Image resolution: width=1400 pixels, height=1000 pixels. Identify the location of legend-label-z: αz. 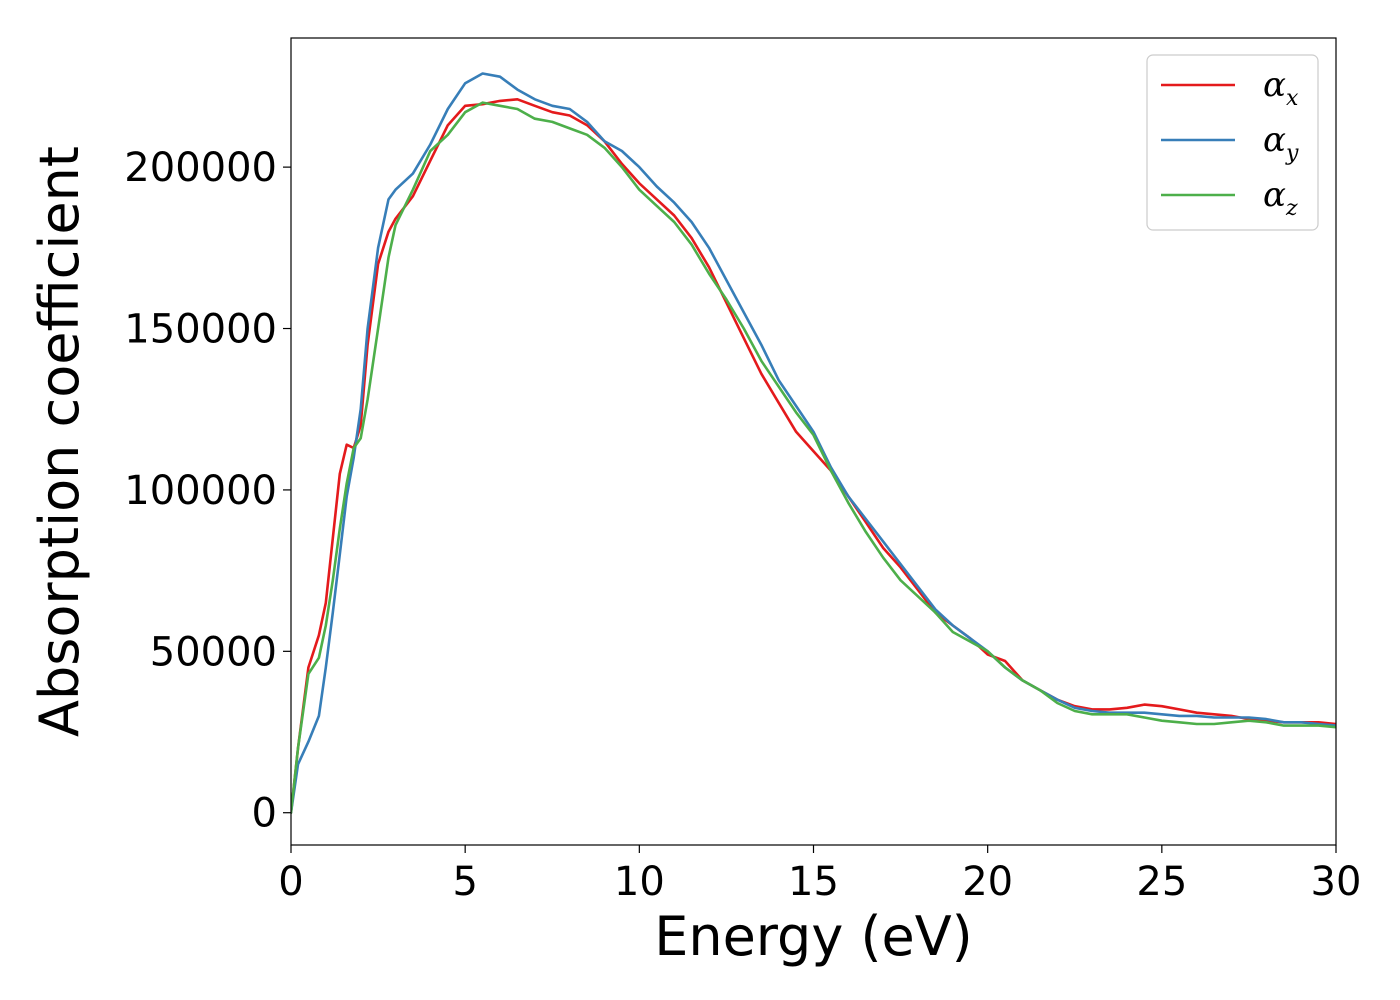
(1280, 198).